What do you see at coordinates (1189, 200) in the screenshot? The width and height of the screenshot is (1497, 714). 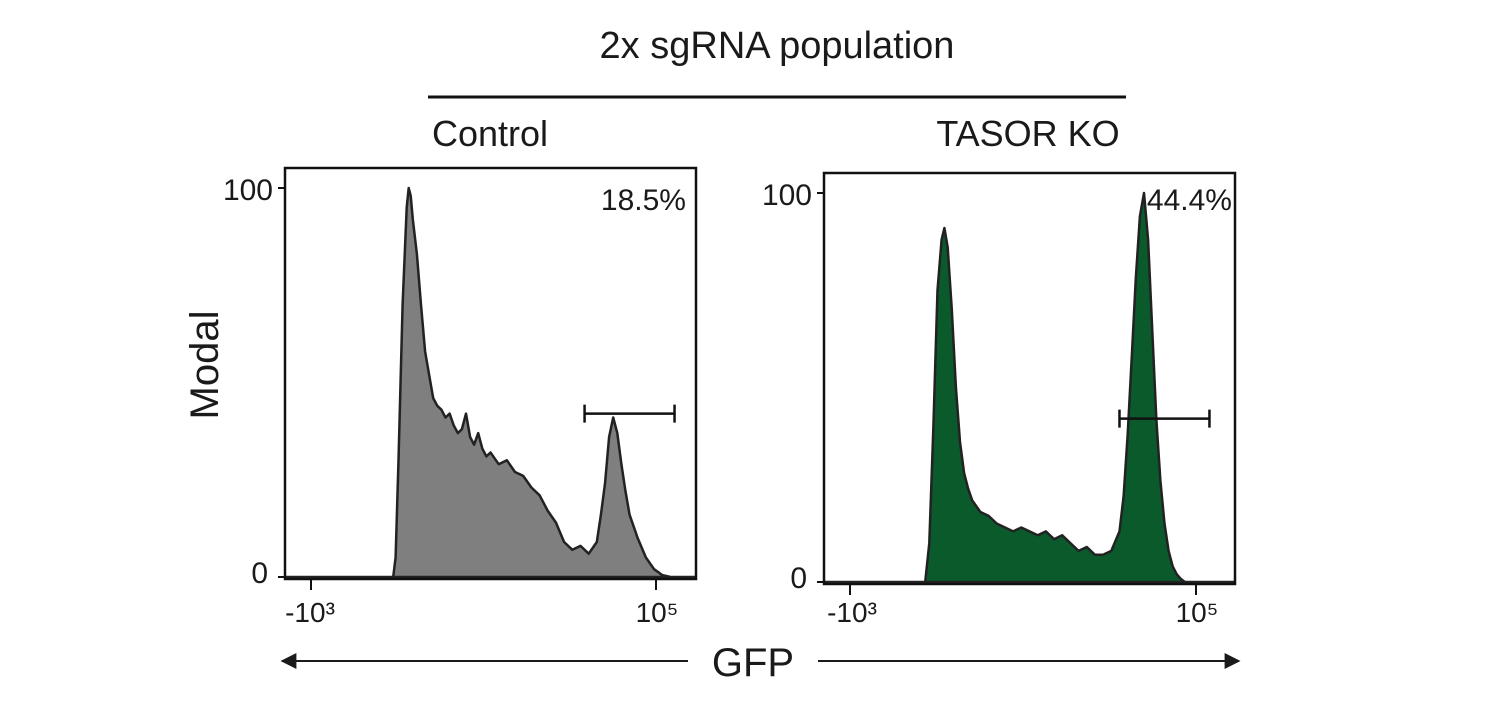 I see `gate-percent-label: 44.4%` at bounding box center [1189, 200].